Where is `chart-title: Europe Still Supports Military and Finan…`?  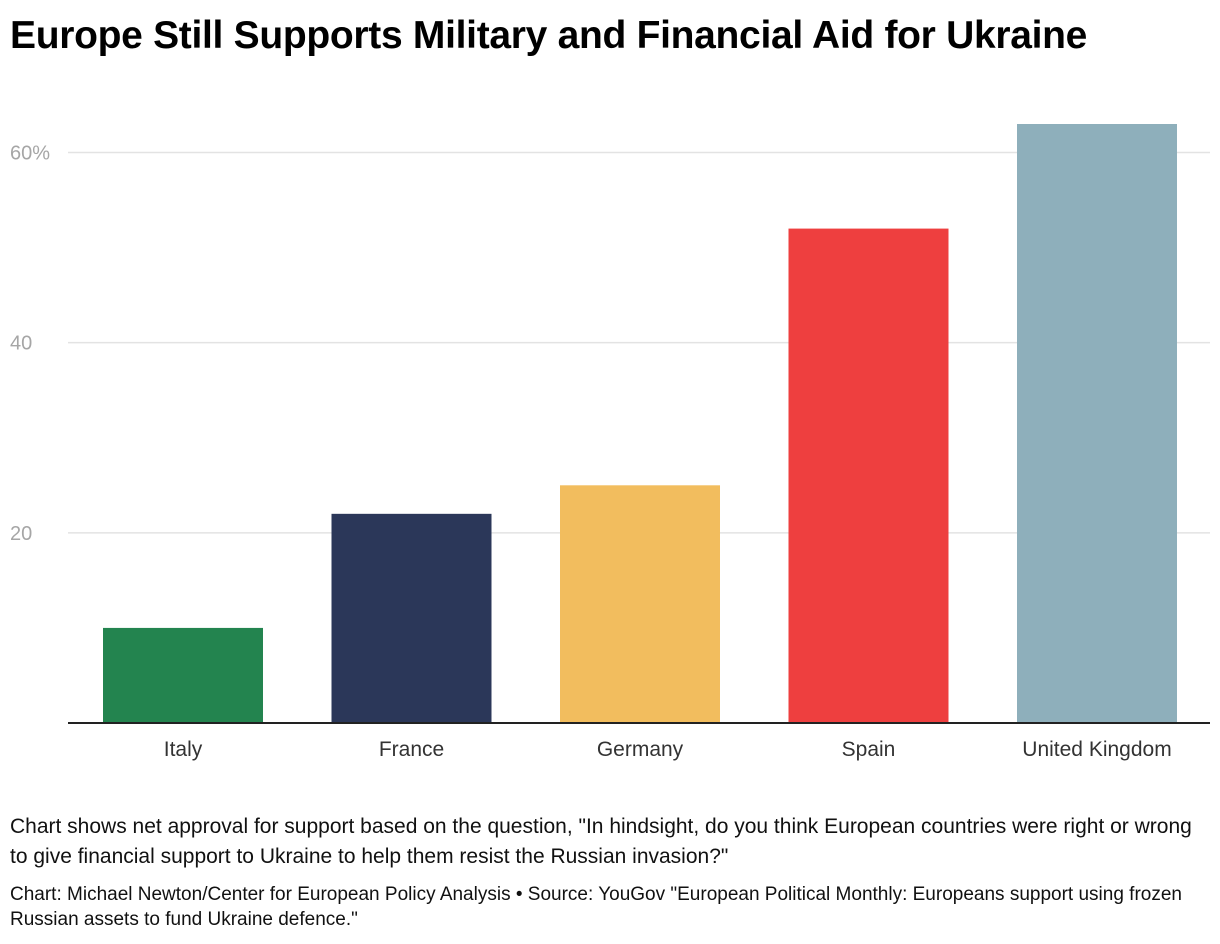 chart-title: Europe Still Supports Military and Finan… is located at coordinates (549, 35).